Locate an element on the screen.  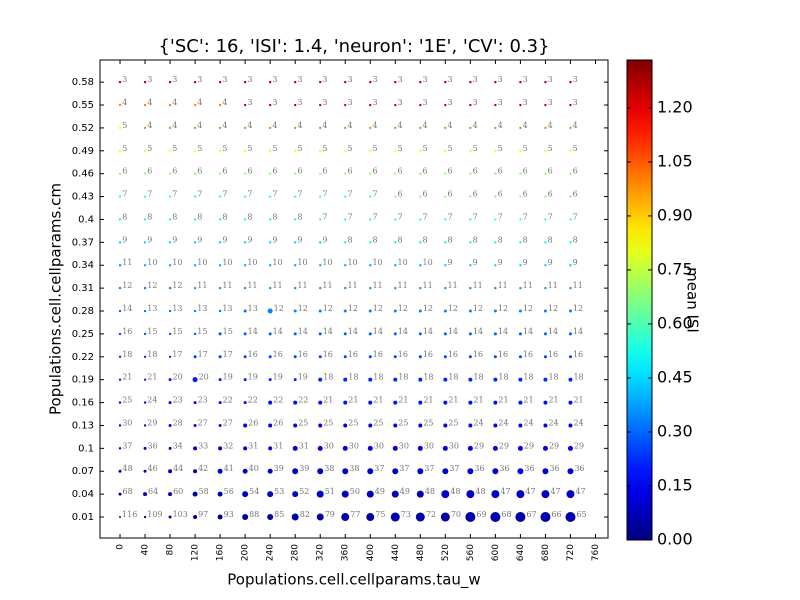
point-label: 5 is located at coordinates (500, 148).